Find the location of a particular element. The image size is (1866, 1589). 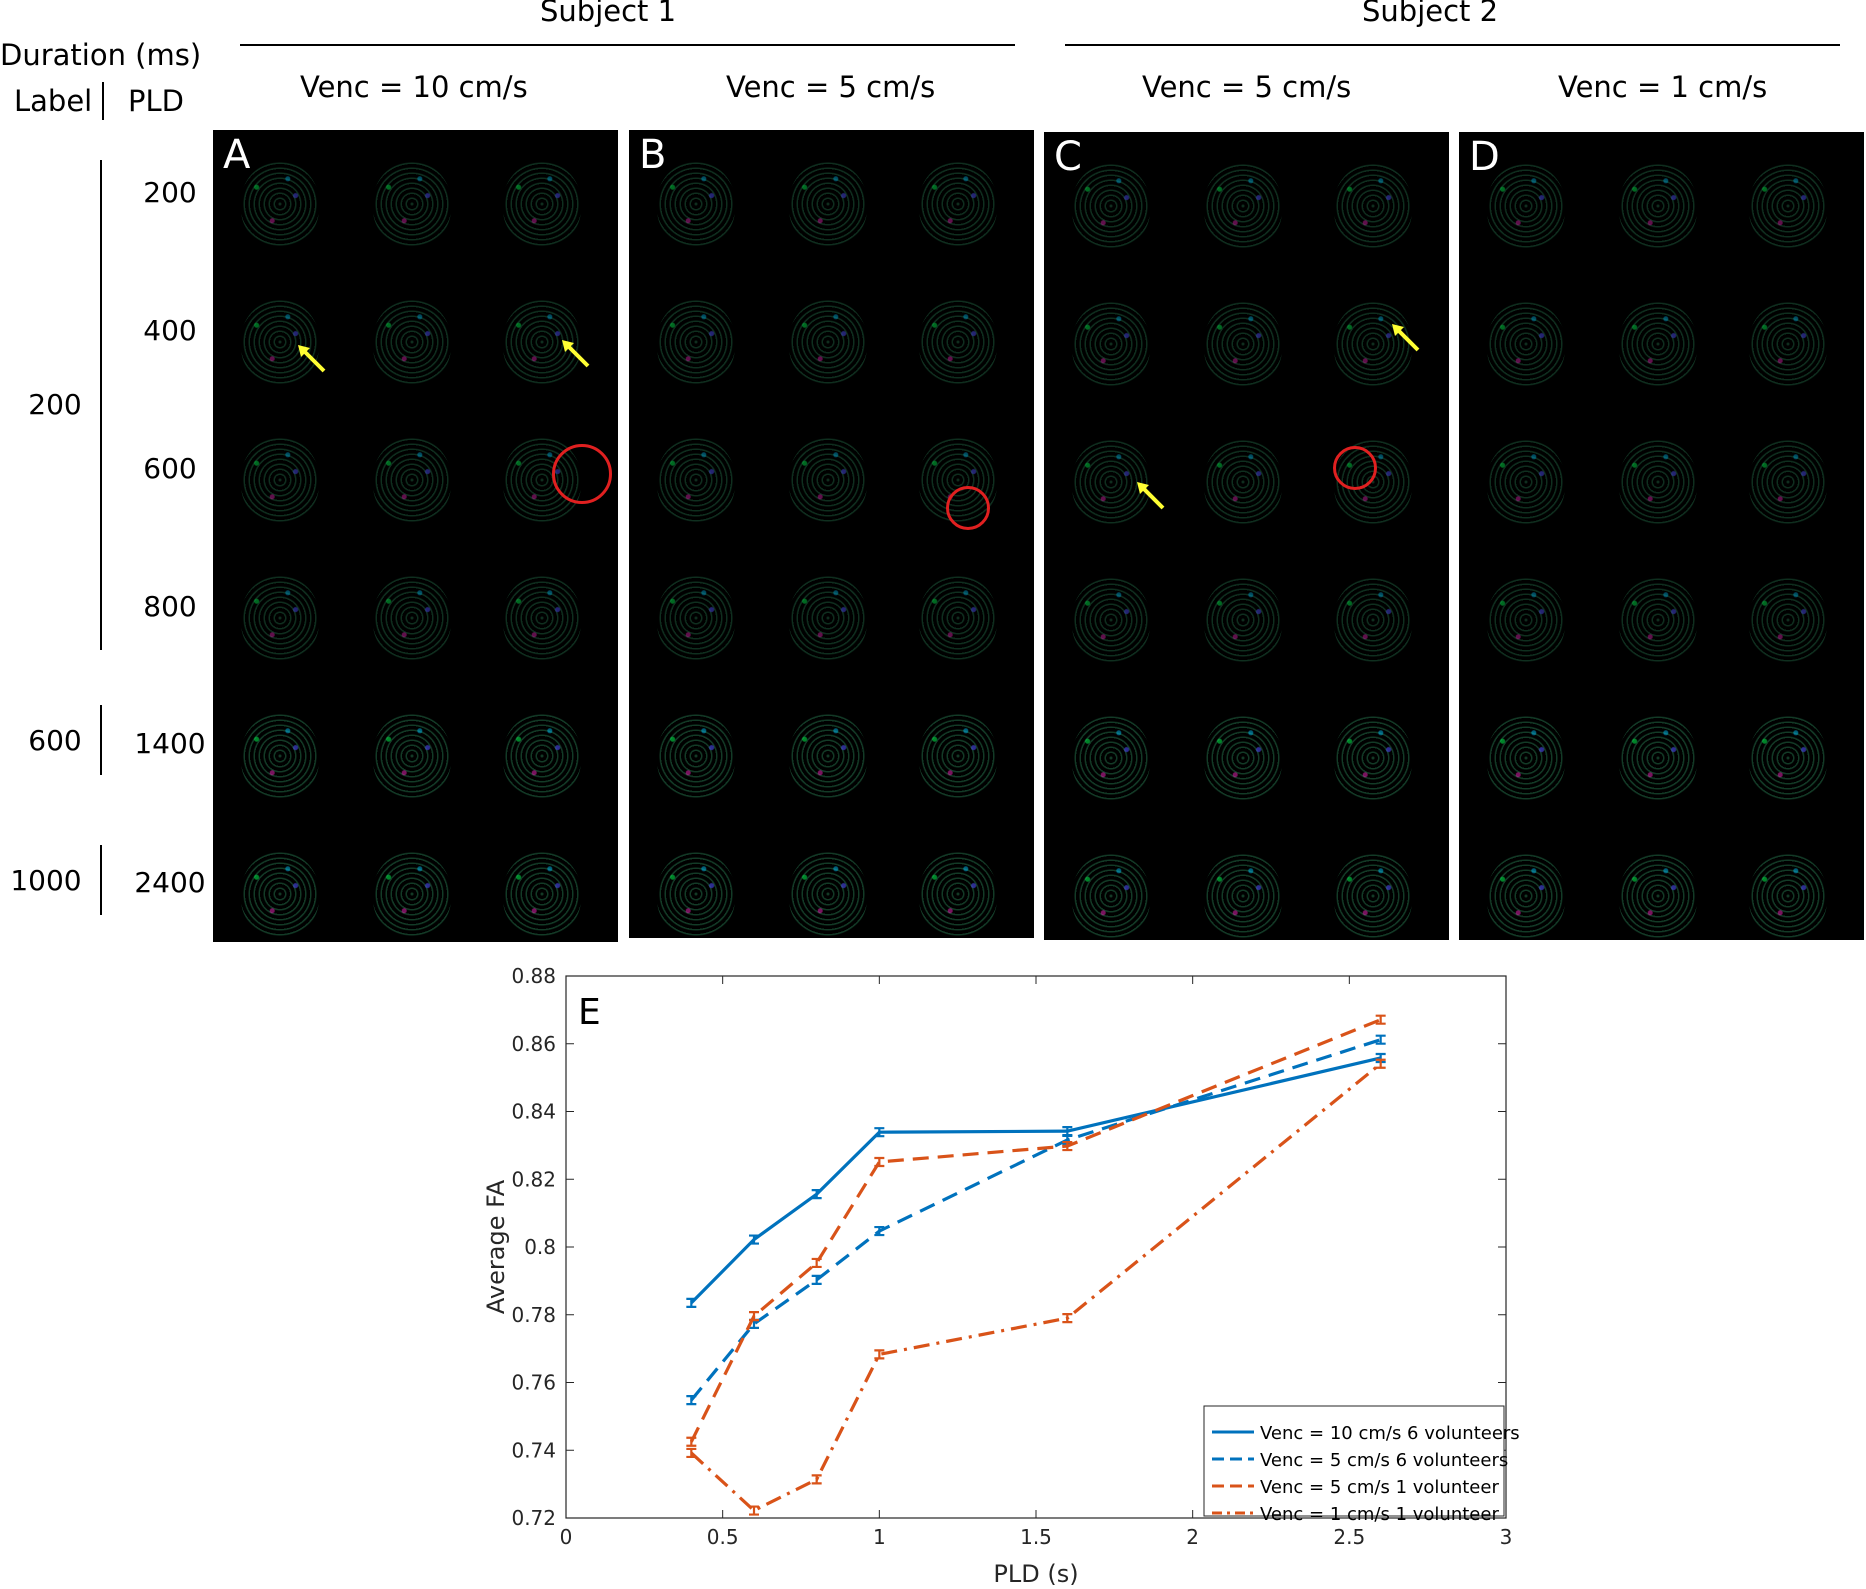

label-header: Label is located at coordinates (53, 101).